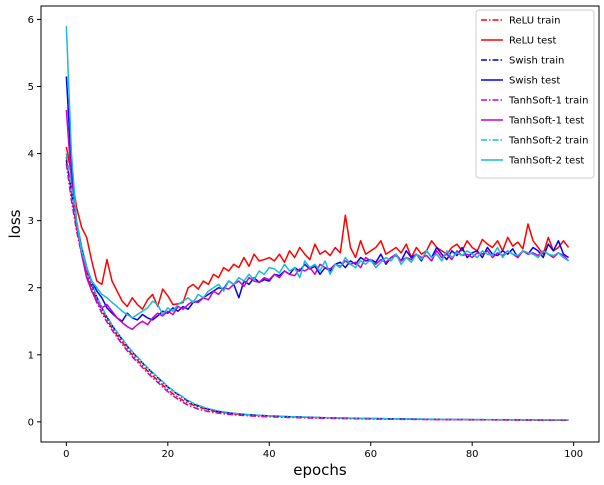 This screenshot has width=604, height=485. I want to click on y-tick-label: 1, so click(31, 355).